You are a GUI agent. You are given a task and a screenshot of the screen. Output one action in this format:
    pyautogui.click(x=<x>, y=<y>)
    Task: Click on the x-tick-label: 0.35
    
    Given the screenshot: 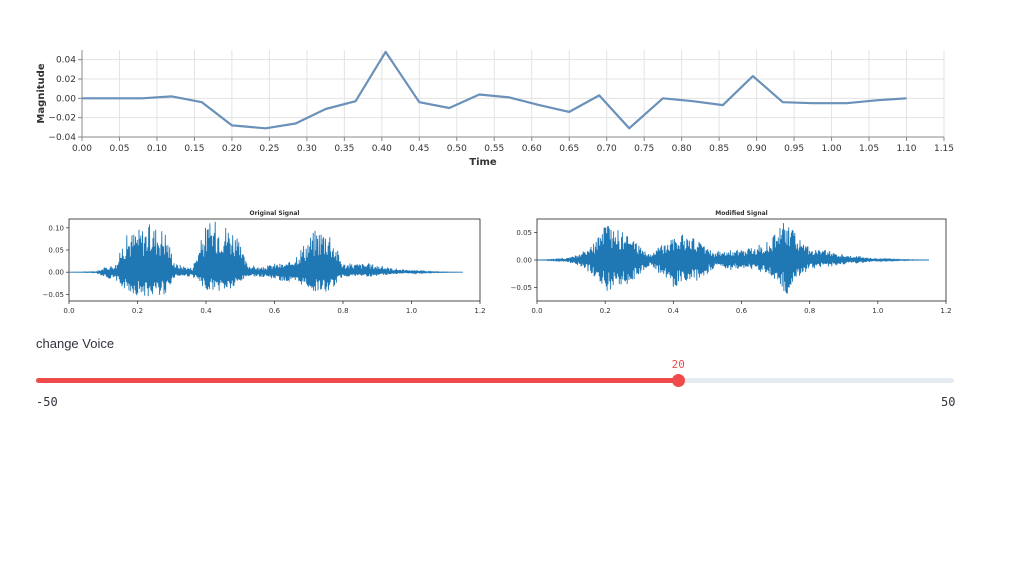 What is the action you would take?
    pyautogui.click(x=344, y=149)
    